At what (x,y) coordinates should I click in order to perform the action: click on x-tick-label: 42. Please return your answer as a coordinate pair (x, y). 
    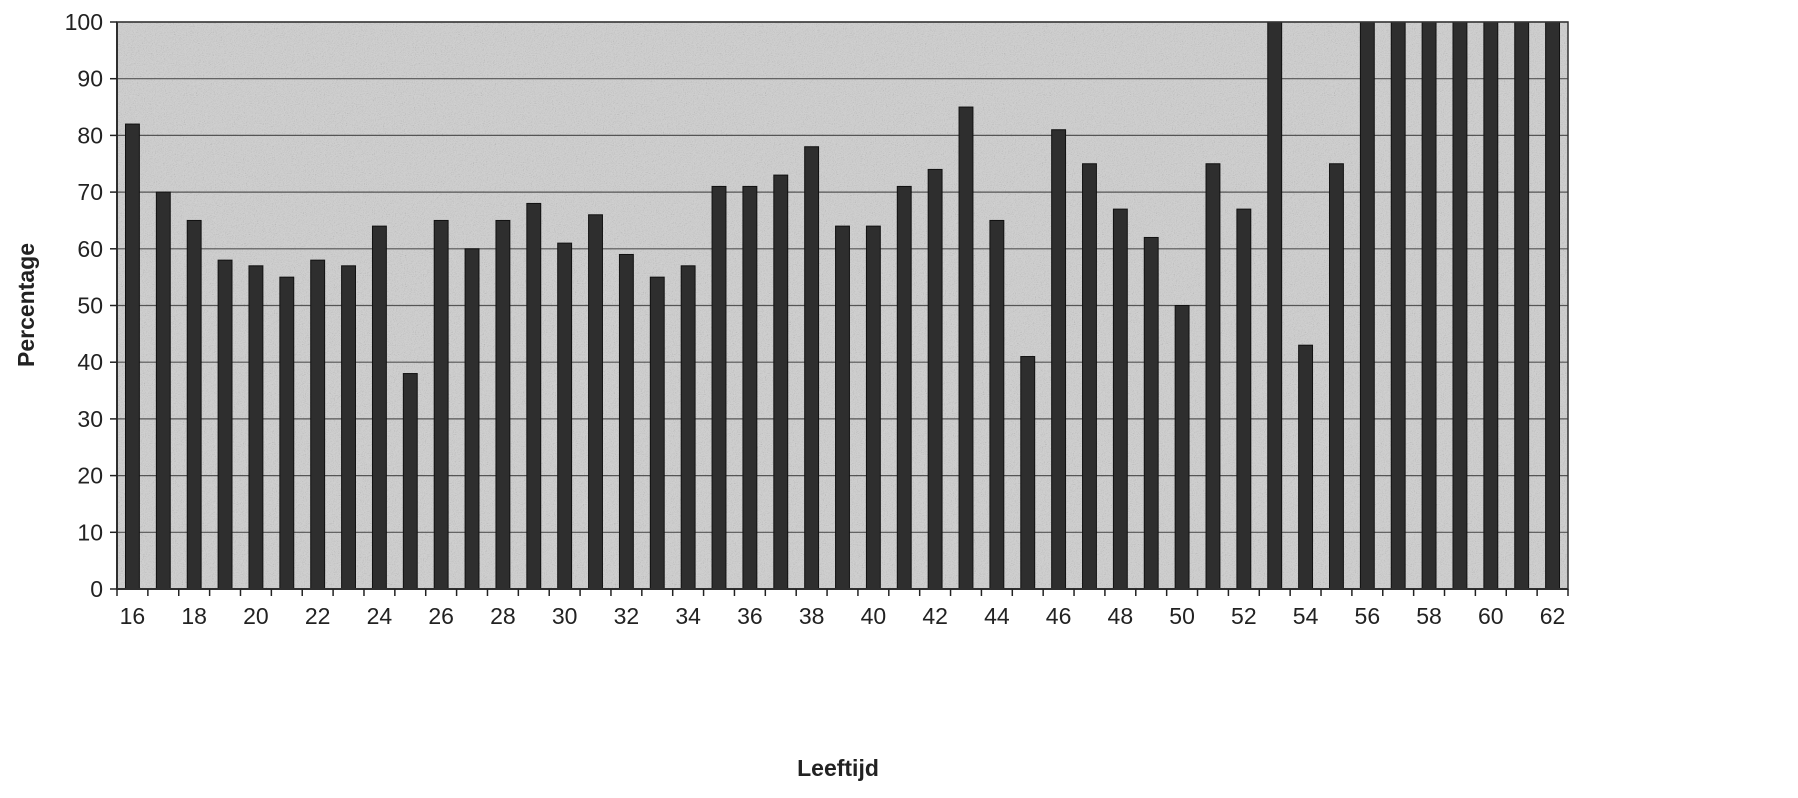
    Looking at the image, I should click on (935, 616).